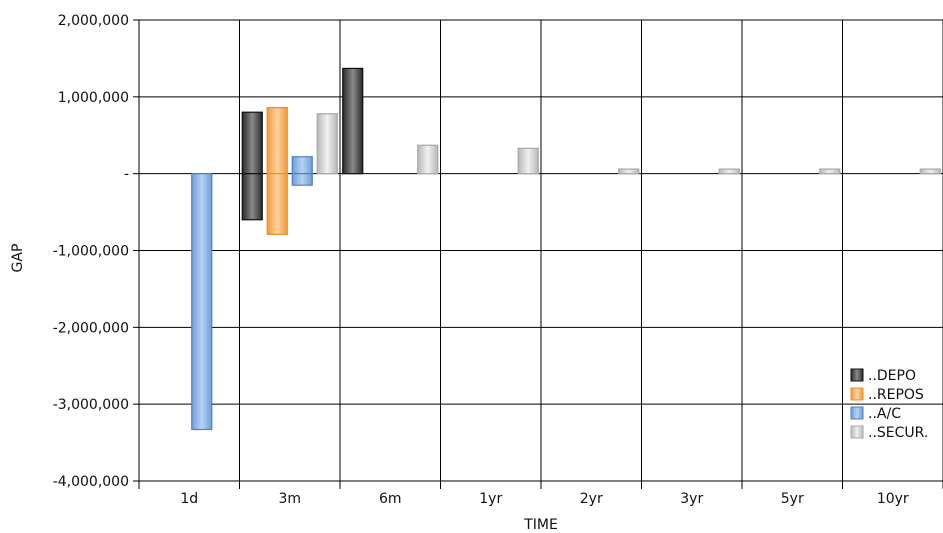 The height and width of the screenshot is (533, 943). Describe the element at coordinates (91, 482) in the screenshot. I see `y-tick-label: -4,000,000` at that location.